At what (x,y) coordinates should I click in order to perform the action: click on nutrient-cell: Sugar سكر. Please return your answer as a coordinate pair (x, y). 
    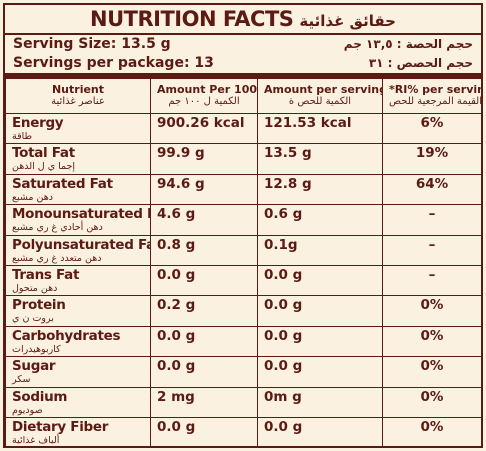
    Looking at the image, I should click on (78, 372).